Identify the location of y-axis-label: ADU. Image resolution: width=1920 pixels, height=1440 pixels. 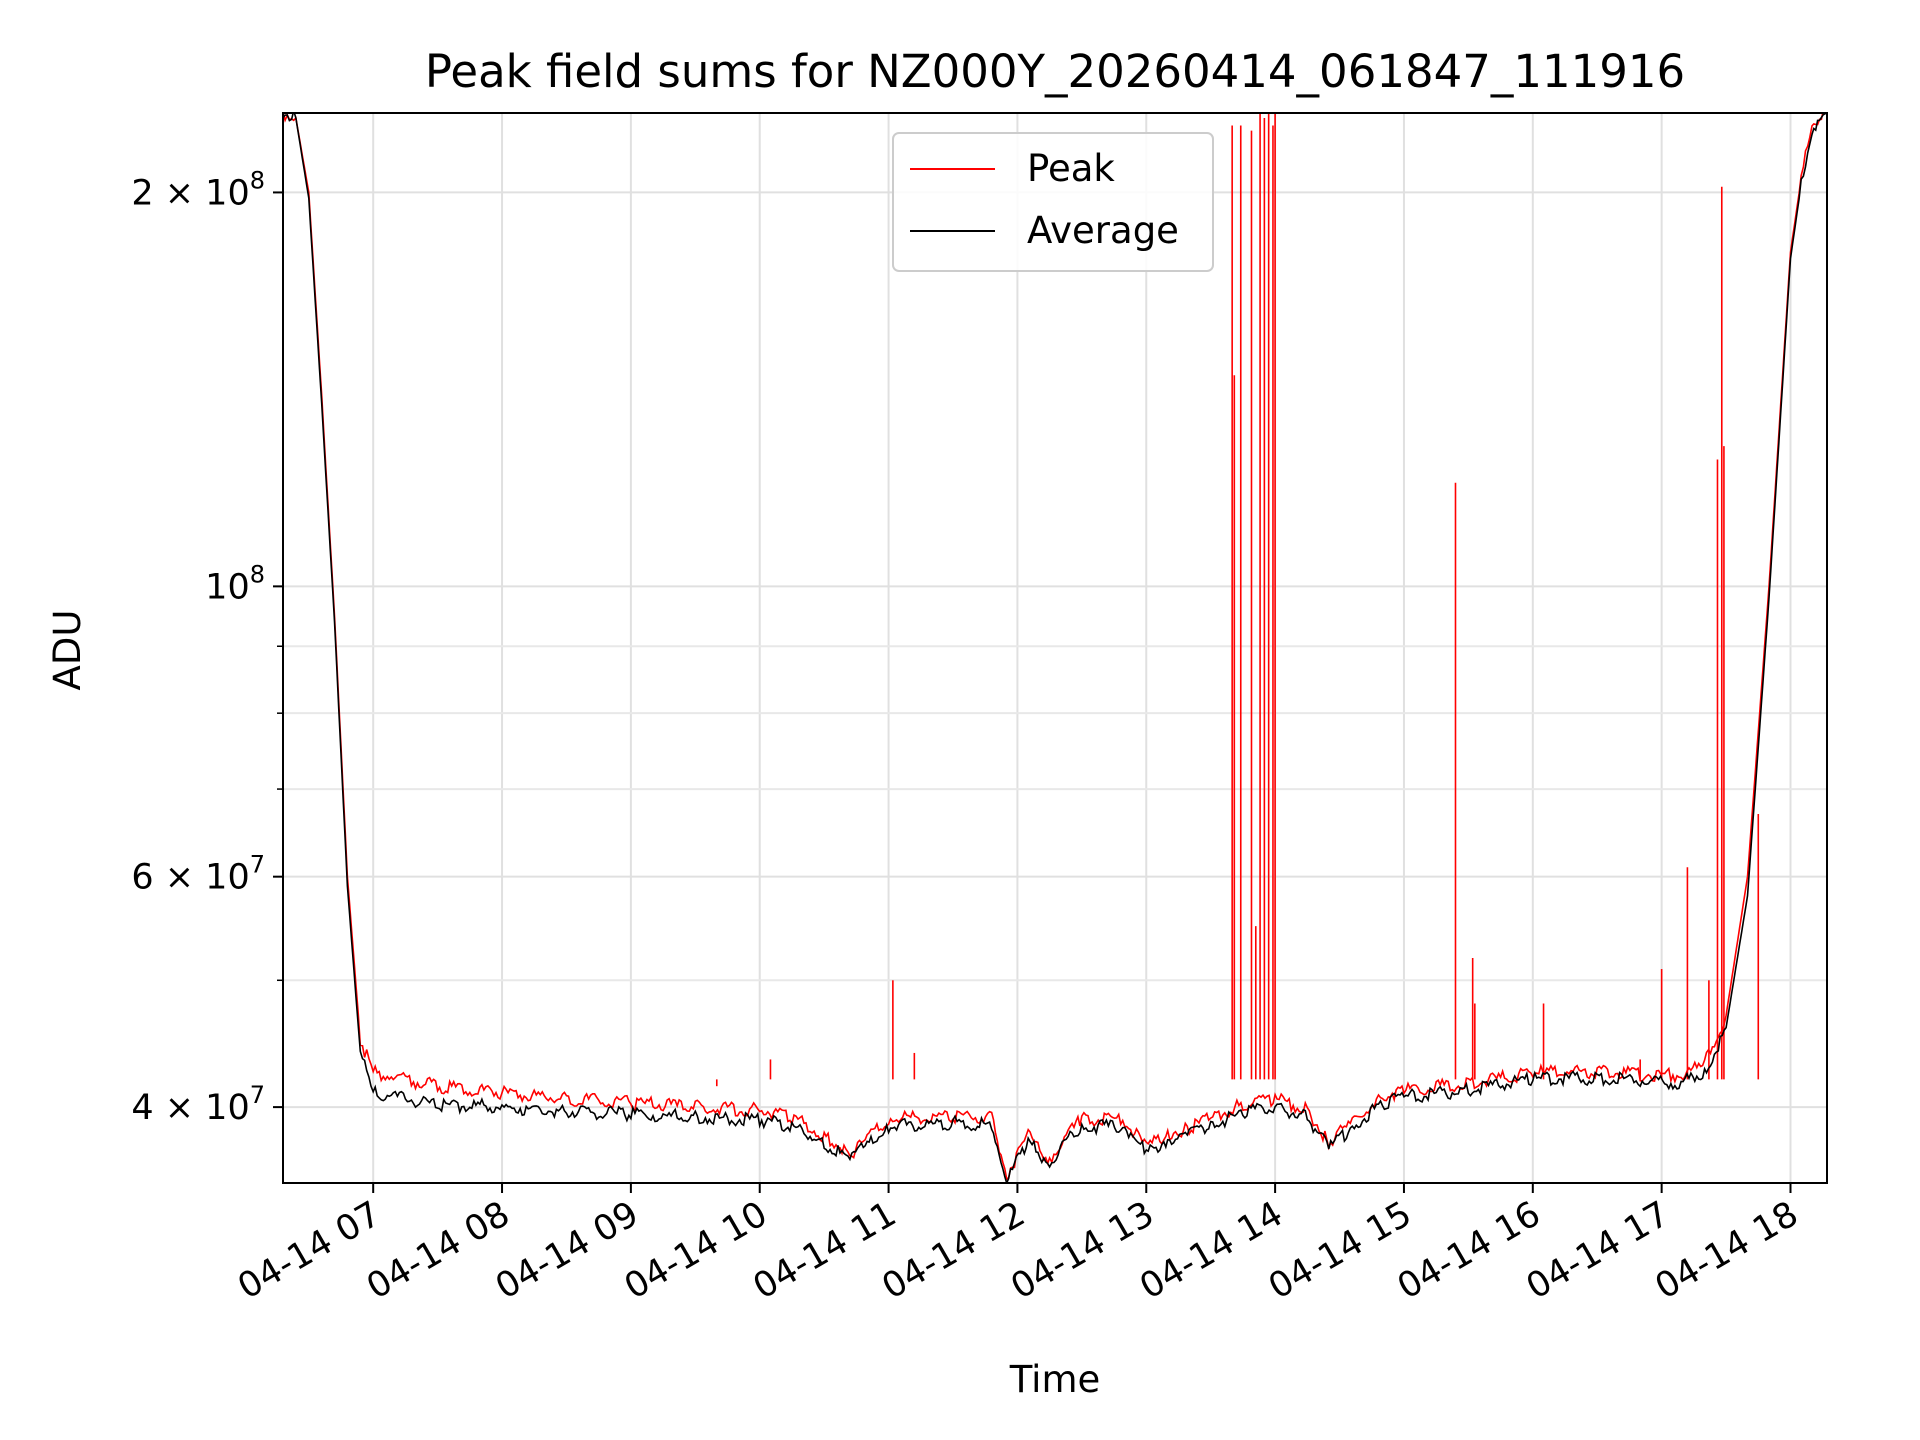
(67, 650).